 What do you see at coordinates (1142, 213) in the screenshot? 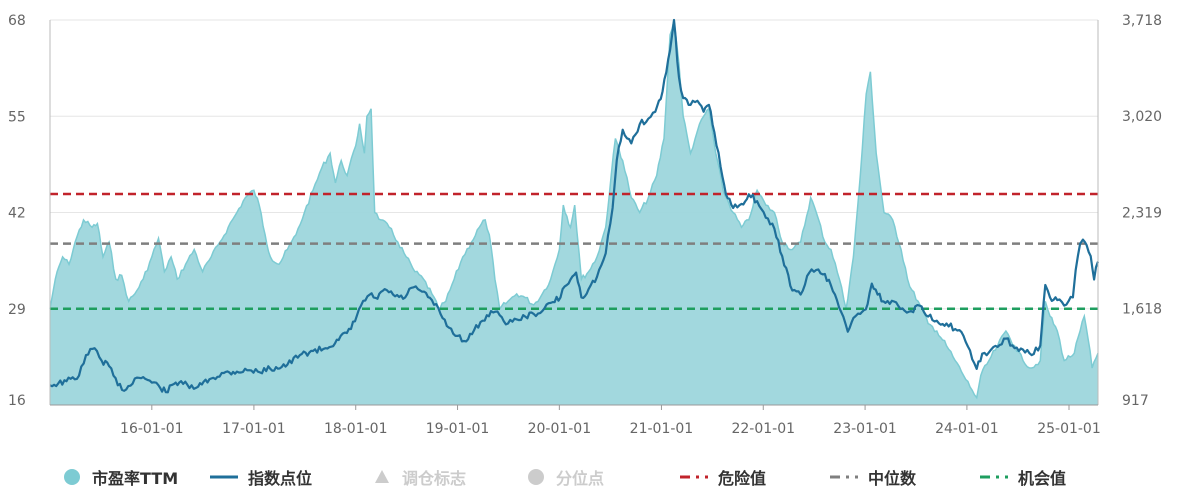
I see `right-axis-tick-label: 2,319` at bounding box center [1142, 213].